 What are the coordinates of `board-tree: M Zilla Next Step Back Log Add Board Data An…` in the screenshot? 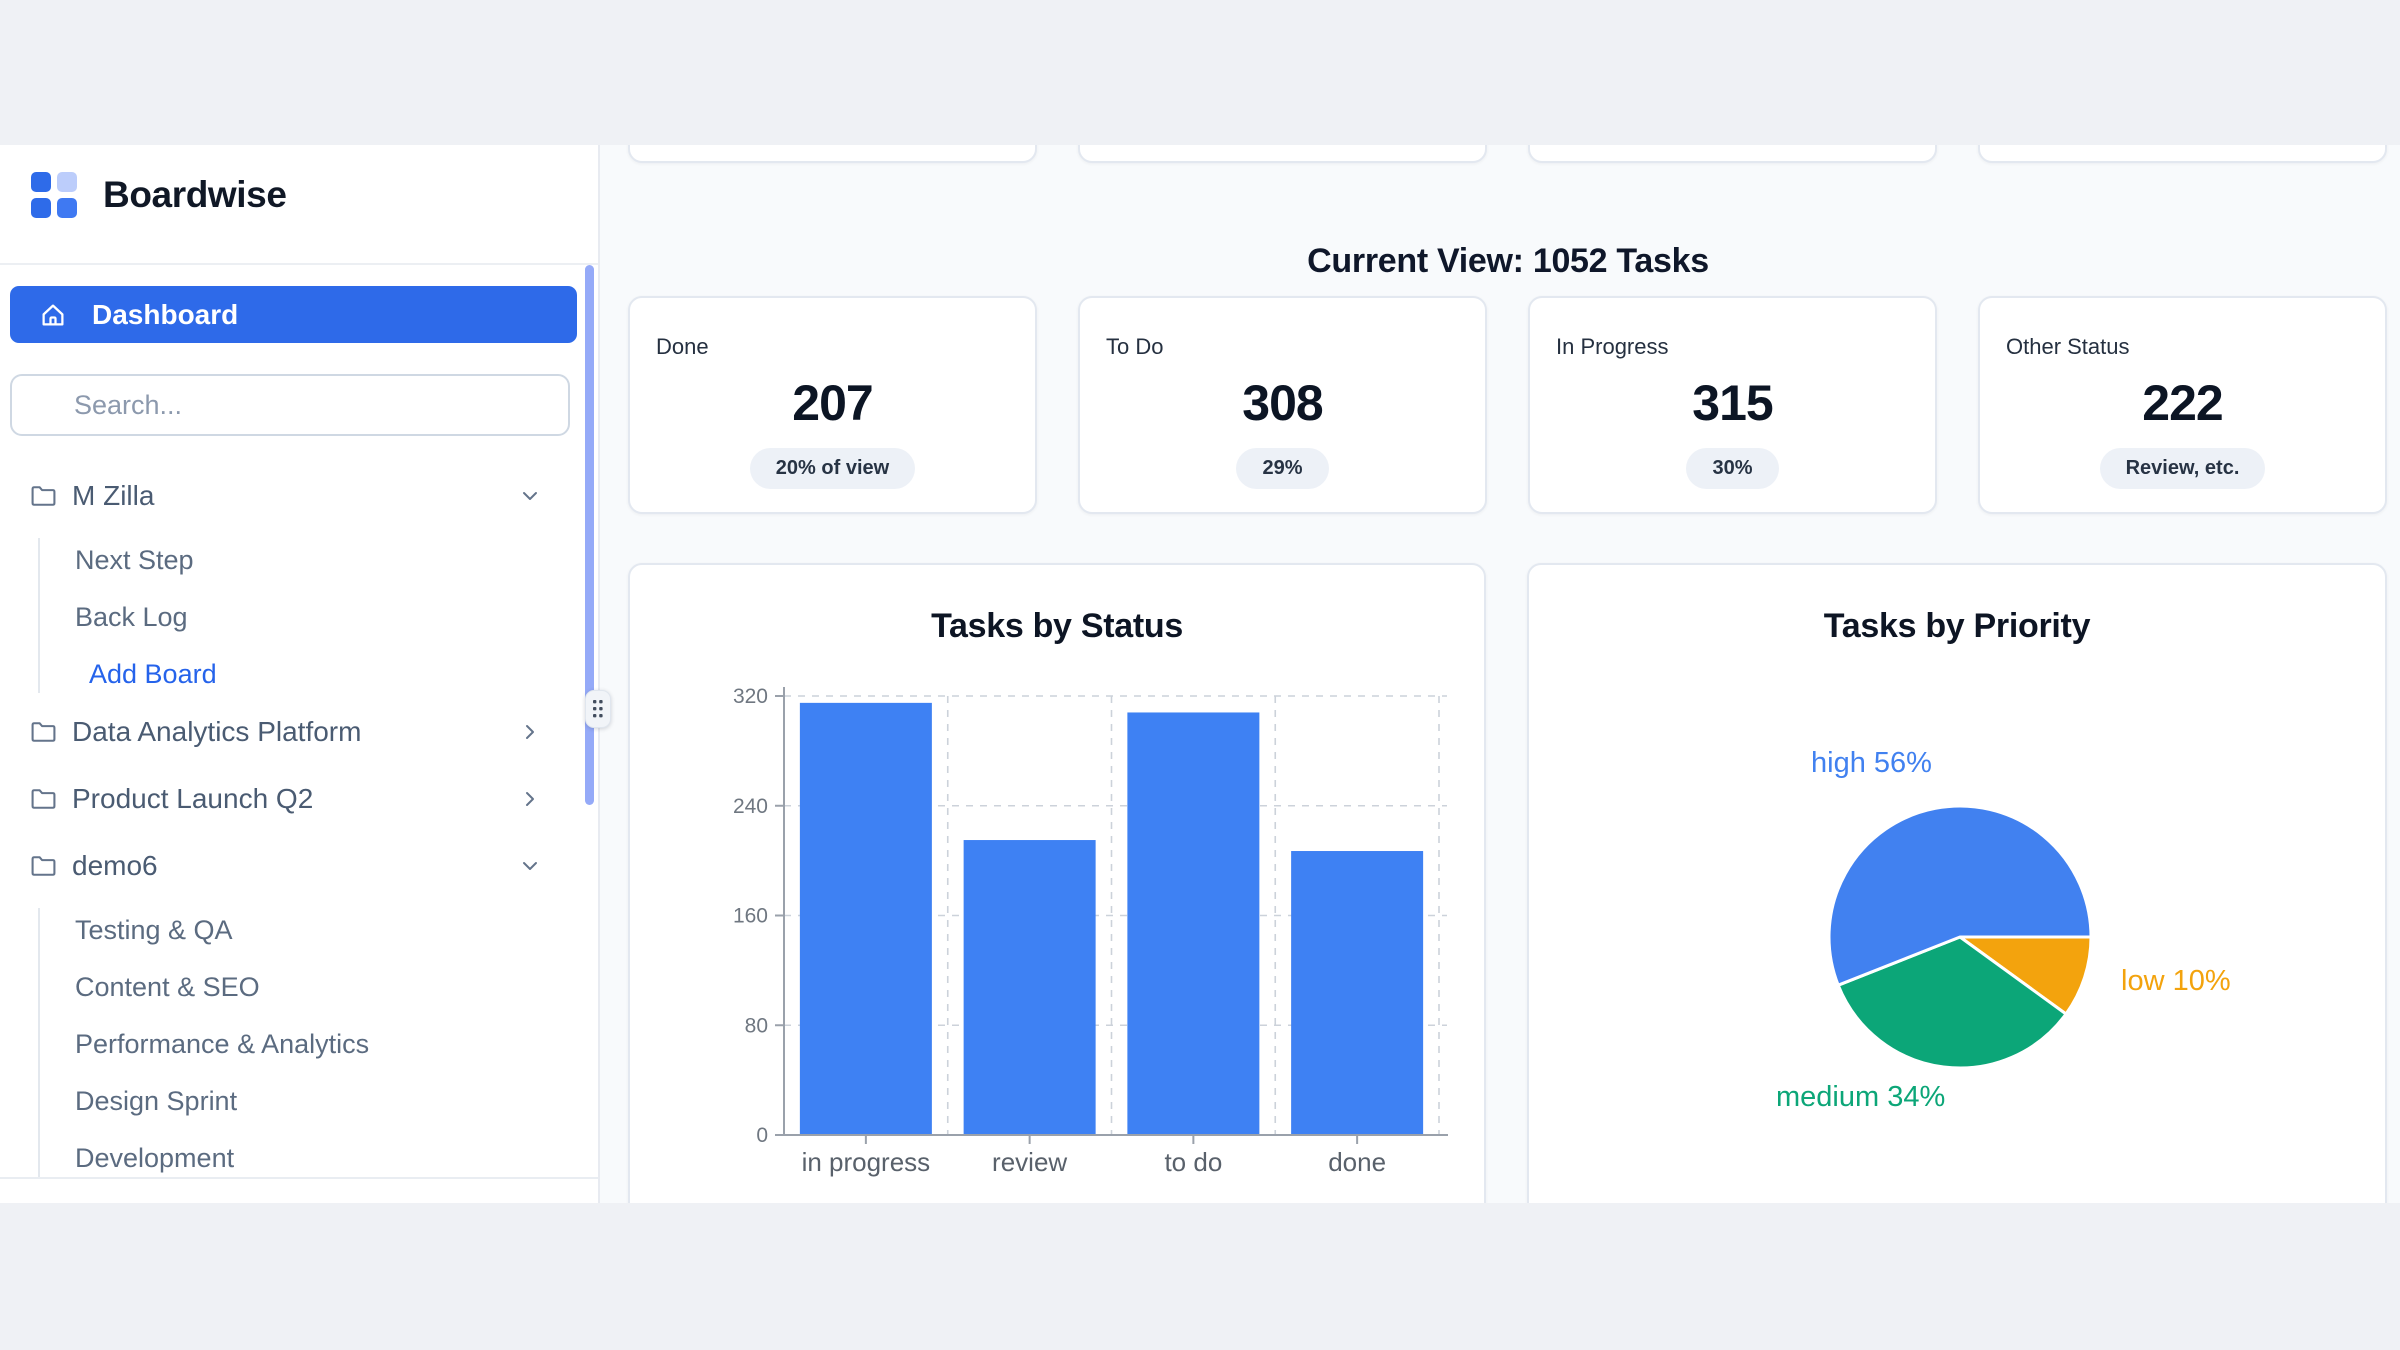 It's located at (295, 837).